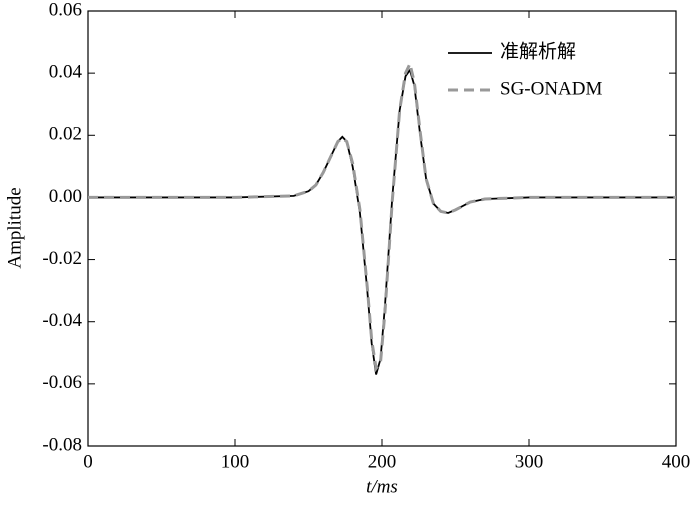 This screenshot has height=508, width=700. Describe the element at coordinates (538, 51) in the screenshot. I see `legend-label: 准解析解` at that location.